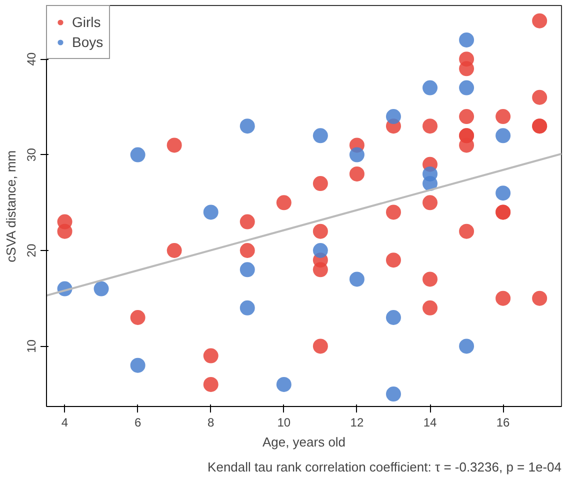 This screenshot has height=479, width=566. I want to click on x-tick-label: 10, so click(284, 423).